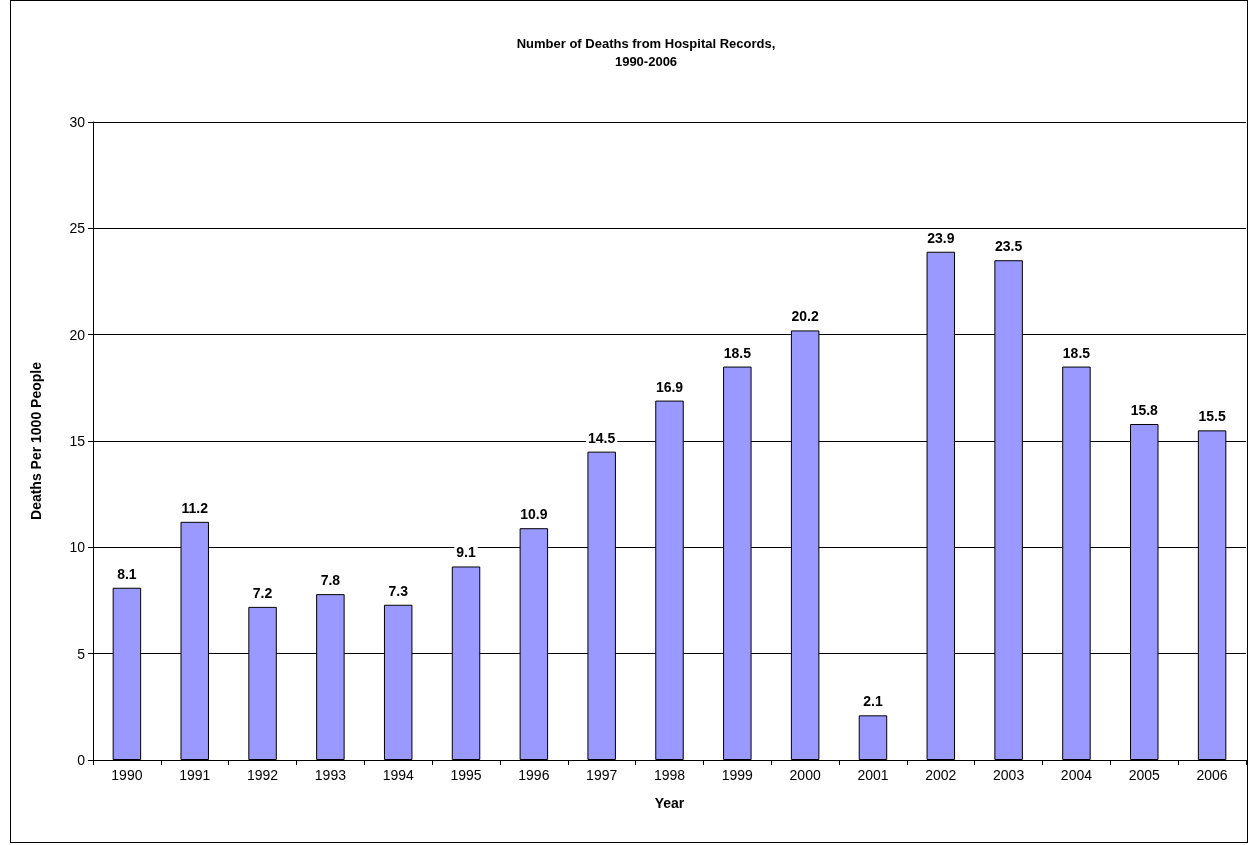  What do you see at coordinates (127, 775) in the screenshot?
I see `x-tick-label: 1990` at bounding box center [127, 775].